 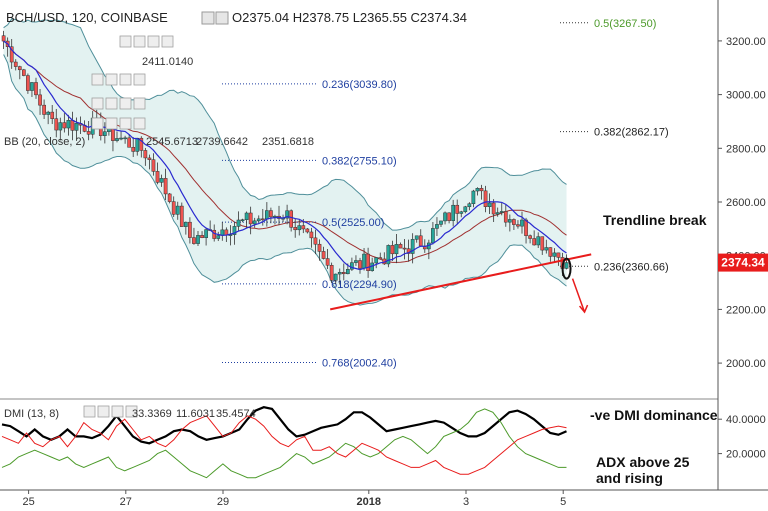 I want to click on time-tick-label: 29, so click(x=223, y=502).